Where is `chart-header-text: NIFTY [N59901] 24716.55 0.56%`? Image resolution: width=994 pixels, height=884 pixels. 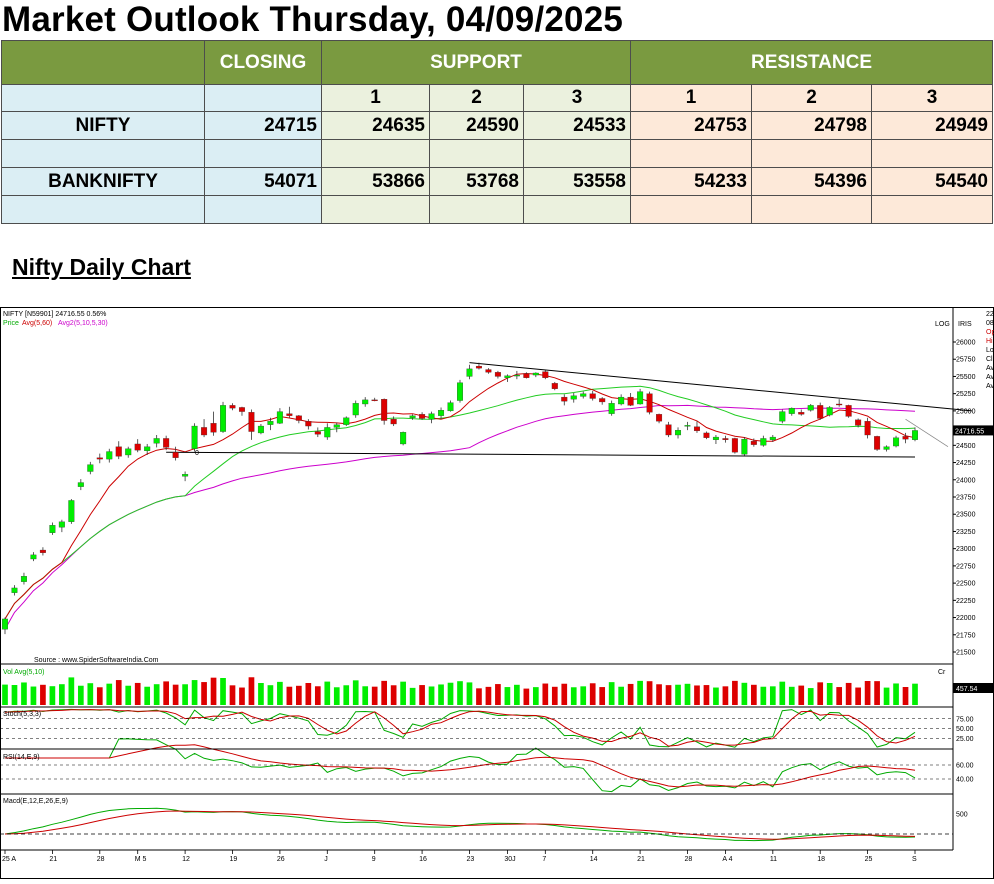
chart-header-text: NIFTY [N59901] 24716.55 0.56% is located at coordinates (54, 314).